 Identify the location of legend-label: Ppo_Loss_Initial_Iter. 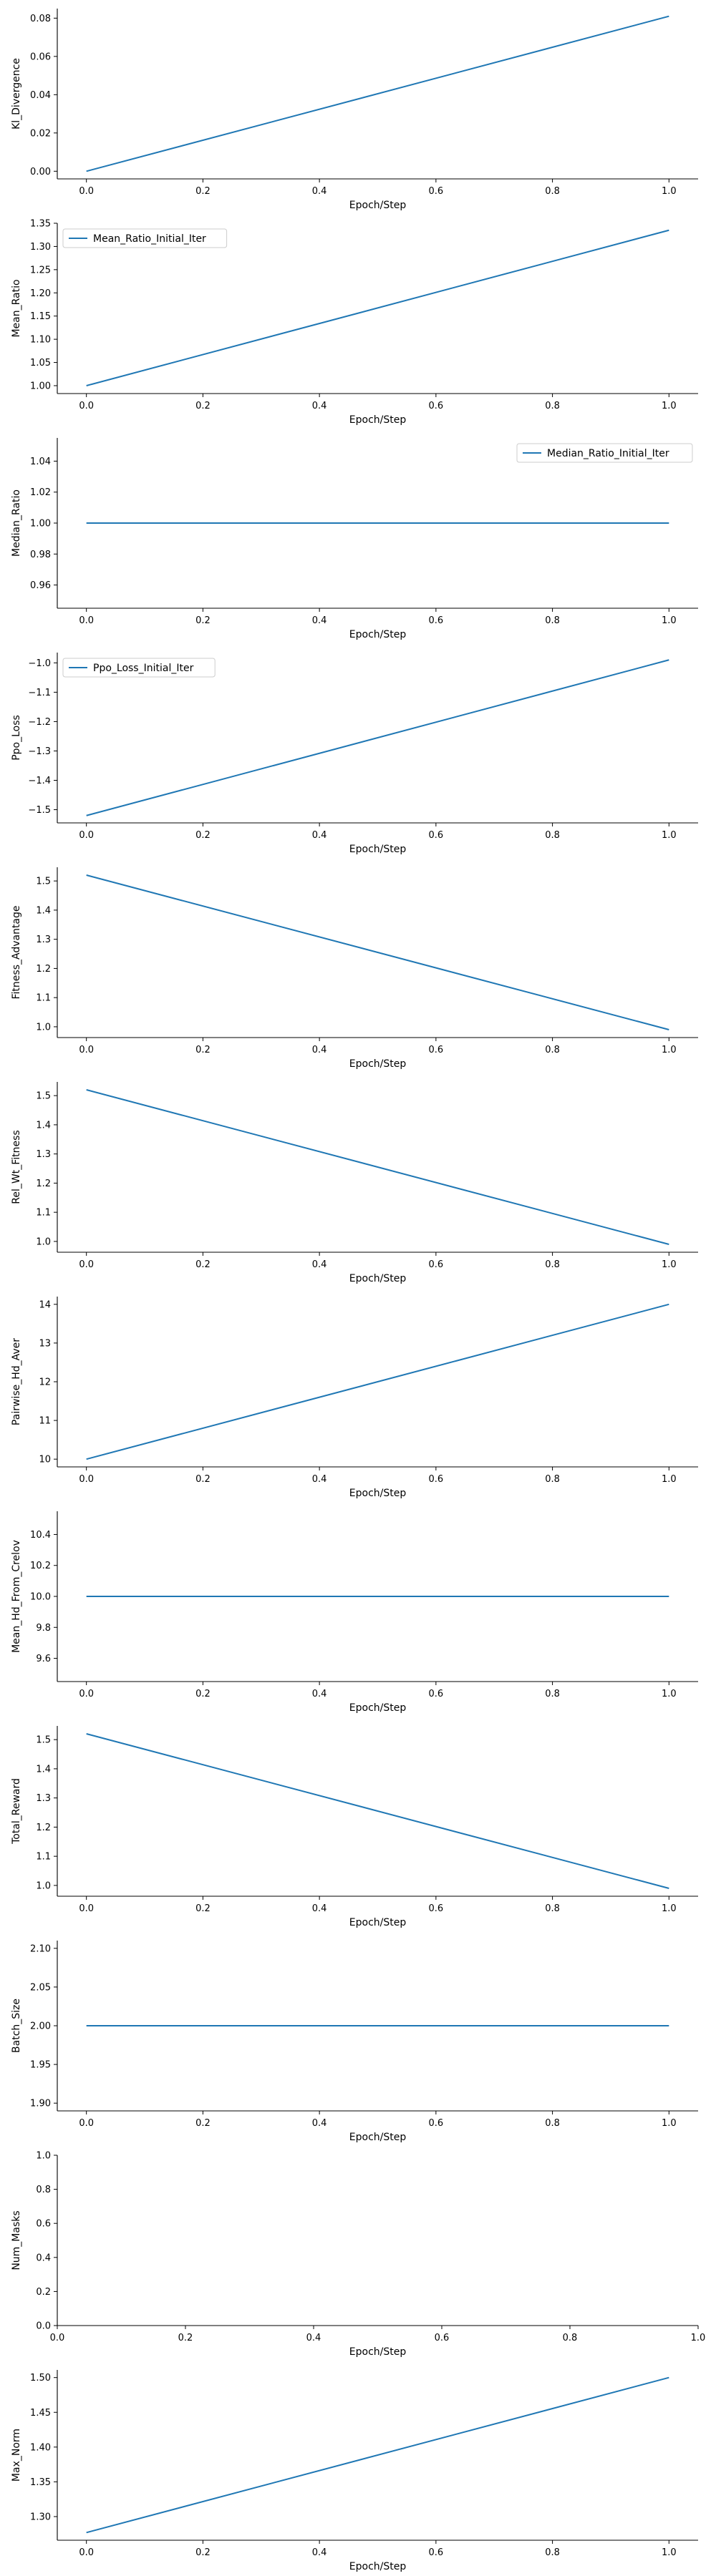
(143, 668).